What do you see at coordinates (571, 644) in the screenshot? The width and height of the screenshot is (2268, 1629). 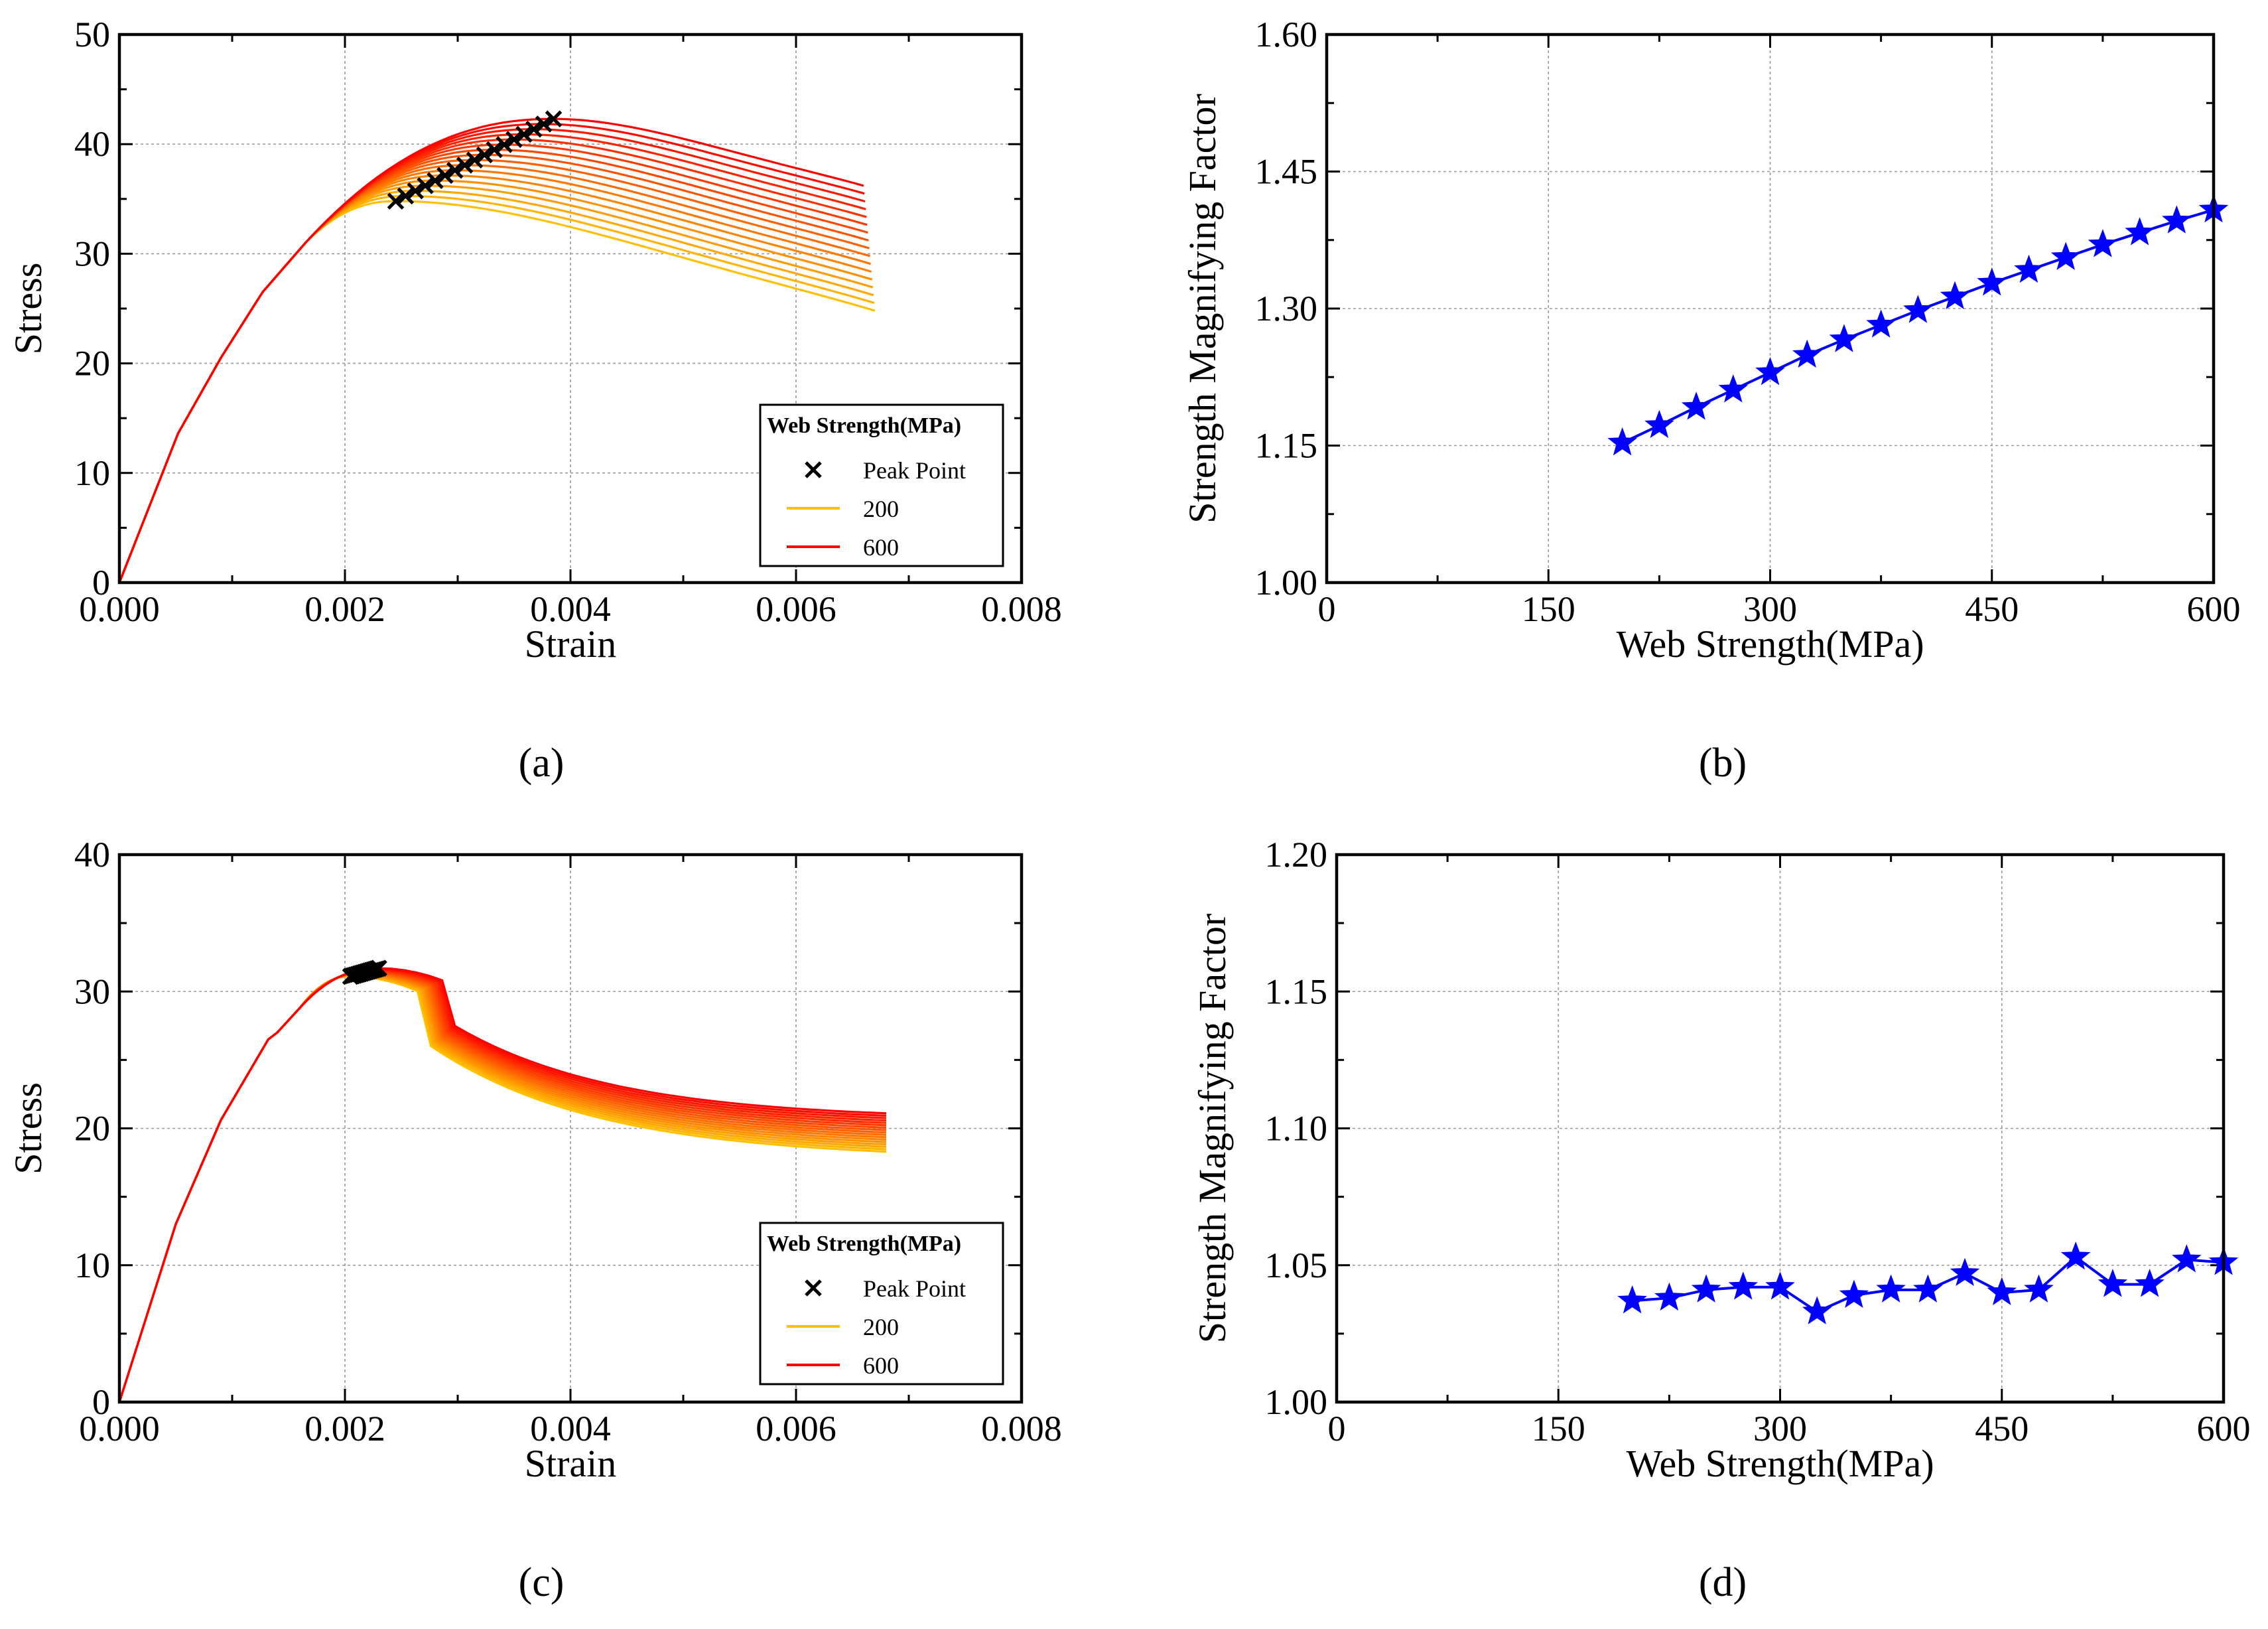 I see `x-axis-label: Strain` at bounding box center [571, 644].